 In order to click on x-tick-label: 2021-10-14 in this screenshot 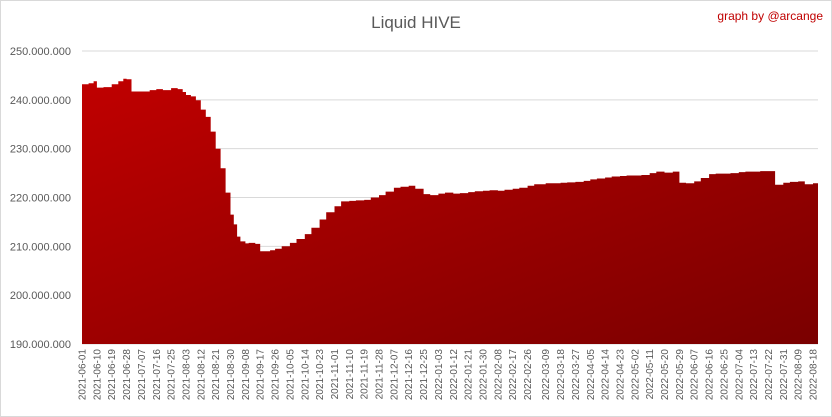, I will do `click(305, 375)`.